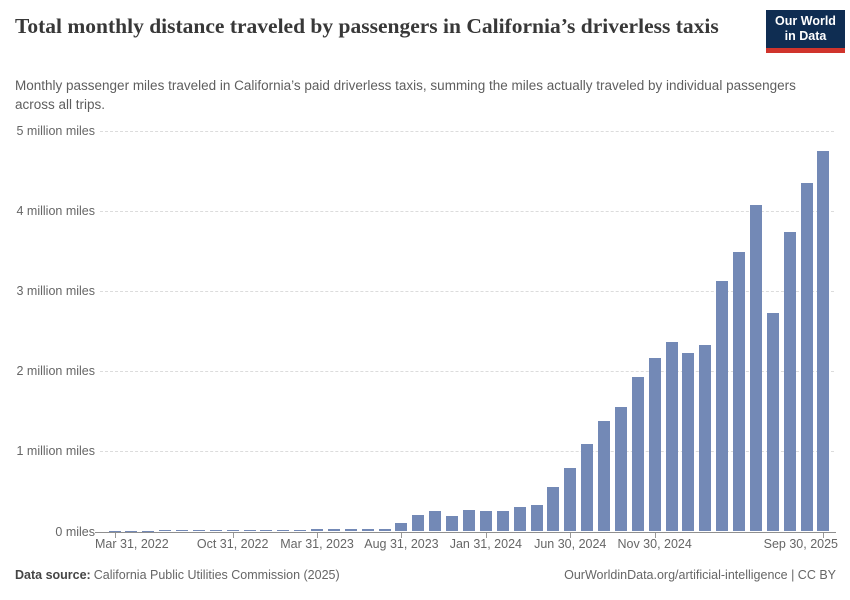 Image resolution: width=850 pixels, height=600 pixels. I want to click on data-source-label: Data source:, so click(53, 575).